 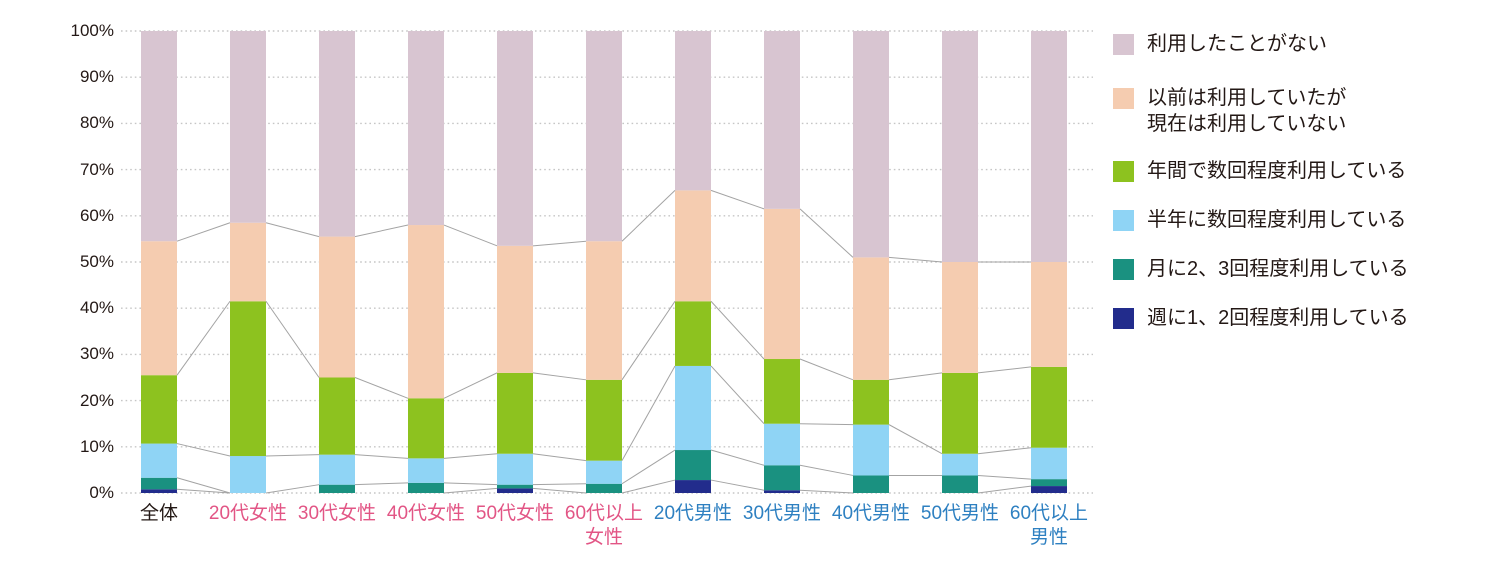 I want to click on legend-label: 月に2、3回程度利用している, so click(x=1278, y=269).